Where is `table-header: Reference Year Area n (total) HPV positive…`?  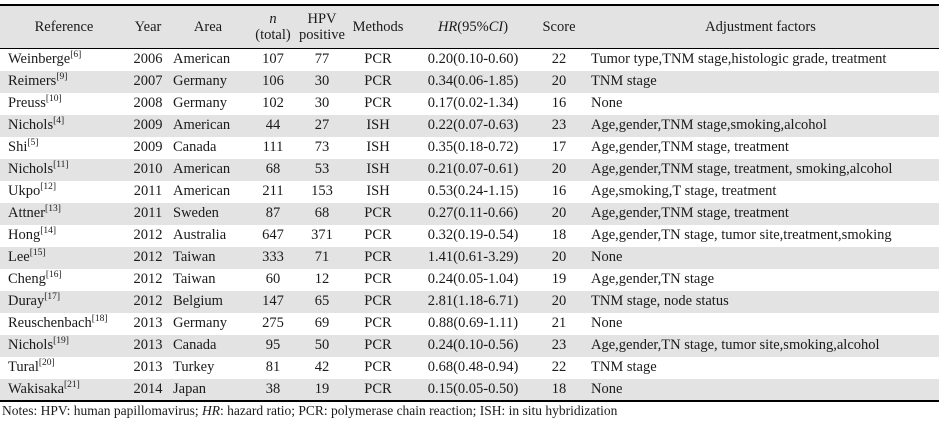
table-header: Reference Year Area n (total) HPV positive… is located at coordinates (469, 27).